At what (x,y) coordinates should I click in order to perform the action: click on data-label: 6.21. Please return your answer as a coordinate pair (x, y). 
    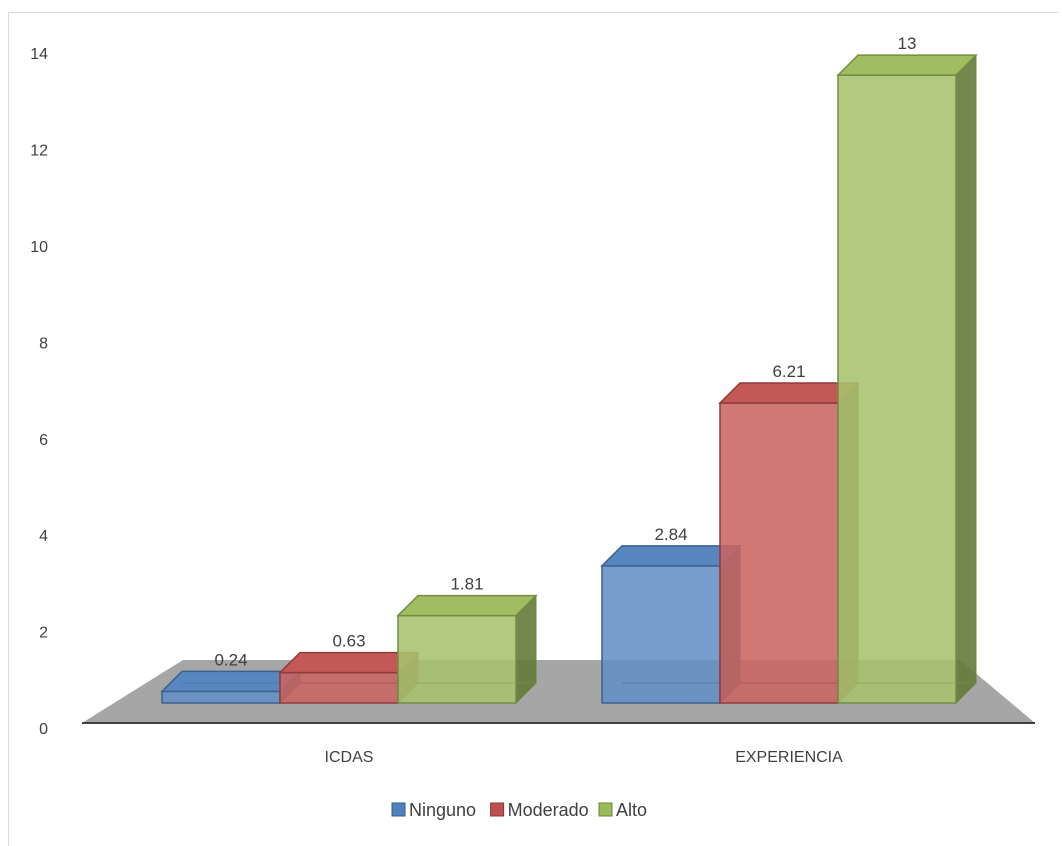
    Looking at the image, I should click on (788, 371).